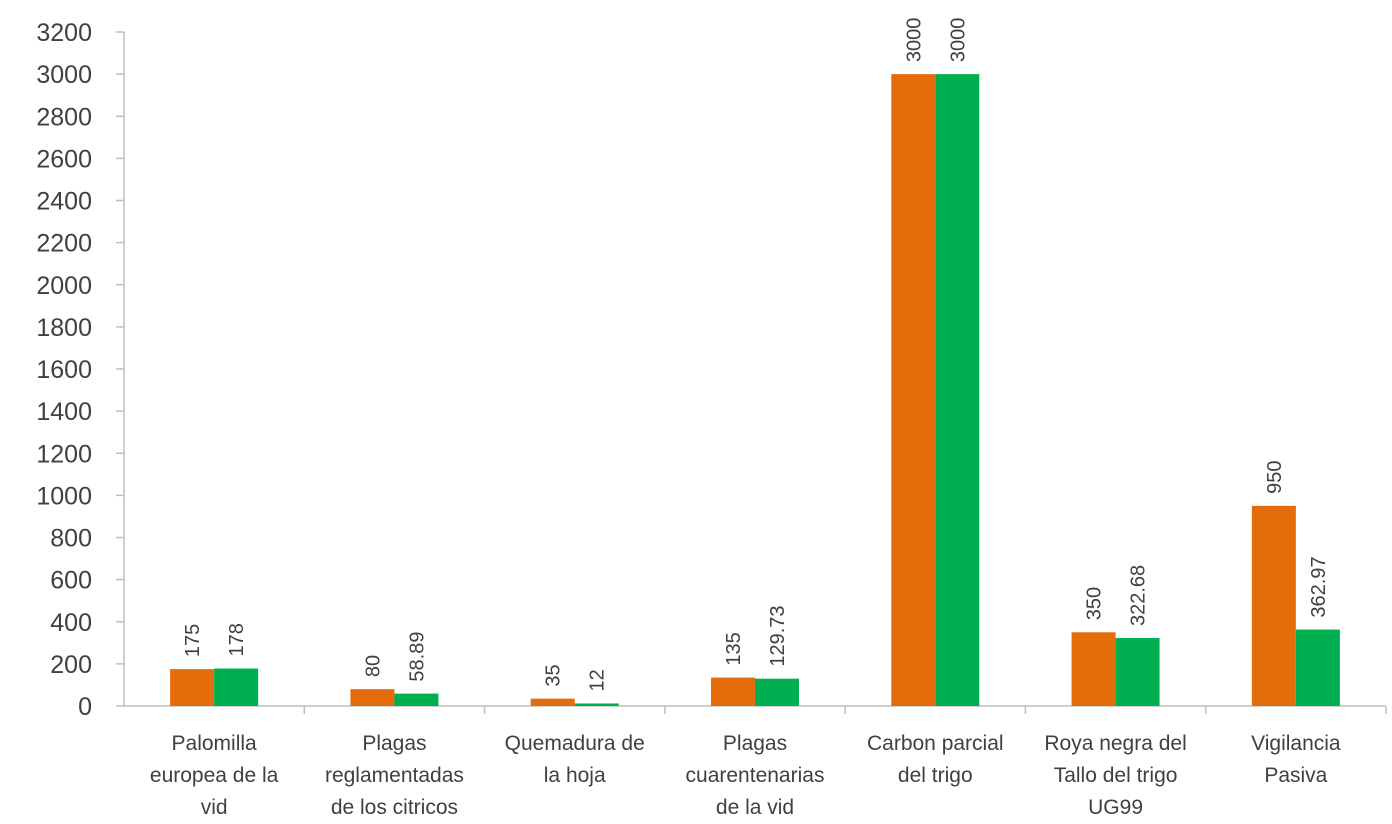 The width and height of the screenshot is (1392, 824). I want to click on category-label: de la vid, so click(755, 807).